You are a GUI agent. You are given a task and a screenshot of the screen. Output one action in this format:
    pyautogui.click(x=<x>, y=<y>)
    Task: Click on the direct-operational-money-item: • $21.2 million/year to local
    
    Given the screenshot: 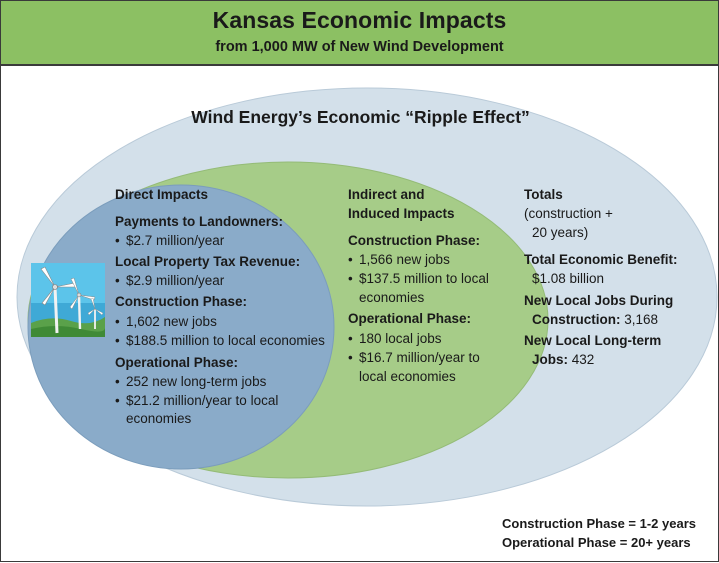 What is the action you would take?
    pyautogui.click(x=197, y=400)
    